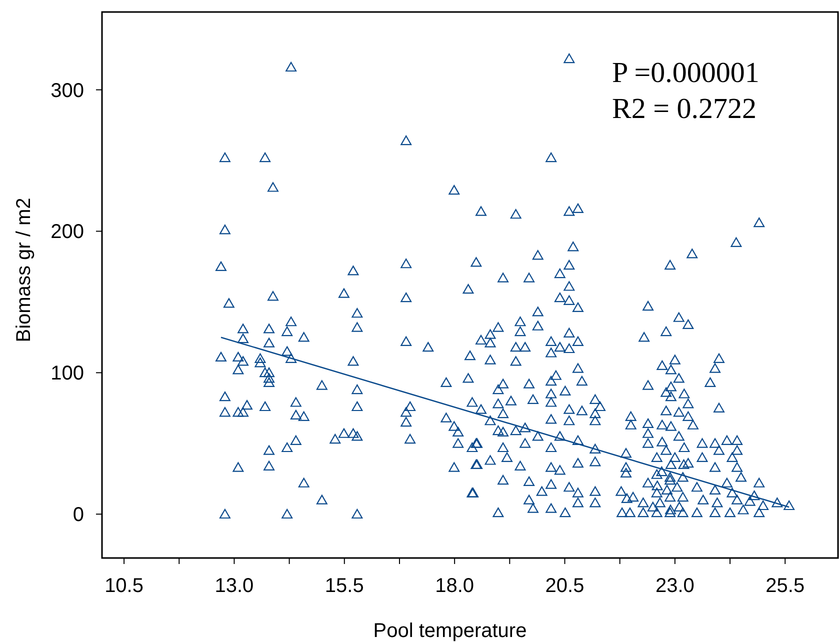  Describe the element at coordinates (686, 73) in the screenshot. I see `annotation: P =0.000001` at that location.